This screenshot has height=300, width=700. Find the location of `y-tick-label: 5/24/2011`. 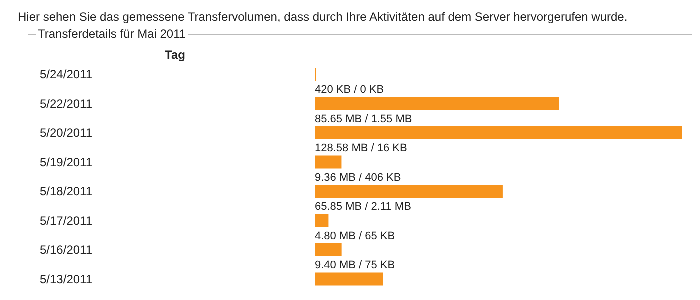

y-tick-label: 5/24/2011 is located at coordinates (66, 75).